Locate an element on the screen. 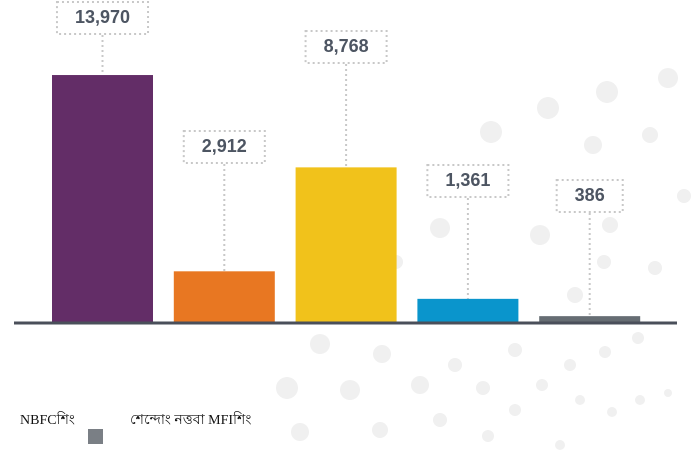 The image size is (691, 450). legend-label: NBFCশিং is located at coordinates (47, 419).